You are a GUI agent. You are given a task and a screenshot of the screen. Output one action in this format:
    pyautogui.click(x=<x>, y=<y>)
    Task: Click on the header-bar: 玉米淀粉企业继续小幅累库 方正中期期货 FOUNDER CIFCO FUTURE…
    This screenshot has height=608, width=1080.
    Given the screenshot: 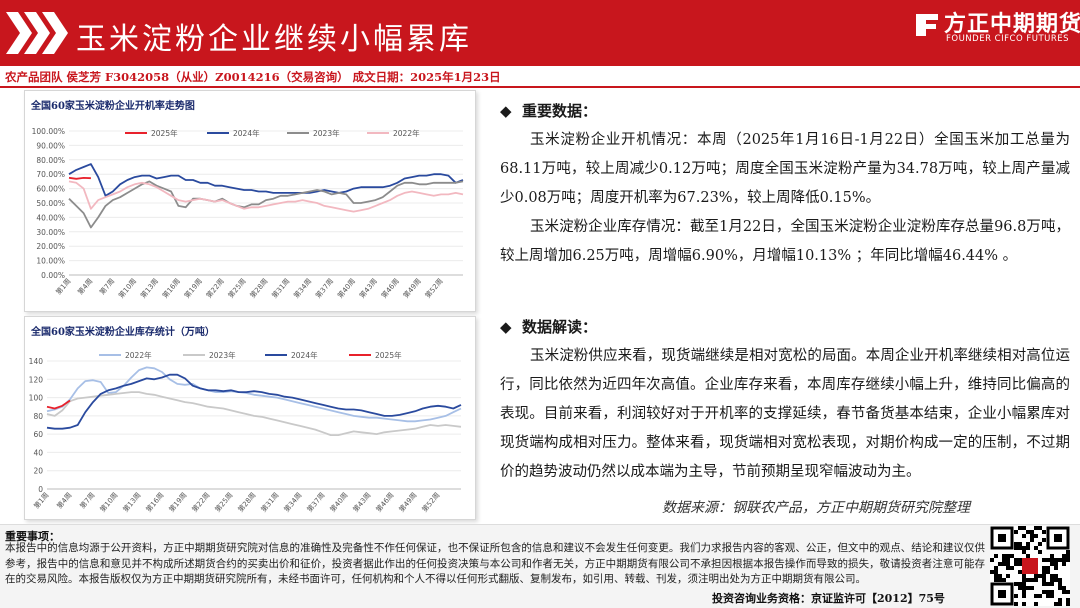 What is the action you would take?
    pyautogui.click(x=540, y=33)
    